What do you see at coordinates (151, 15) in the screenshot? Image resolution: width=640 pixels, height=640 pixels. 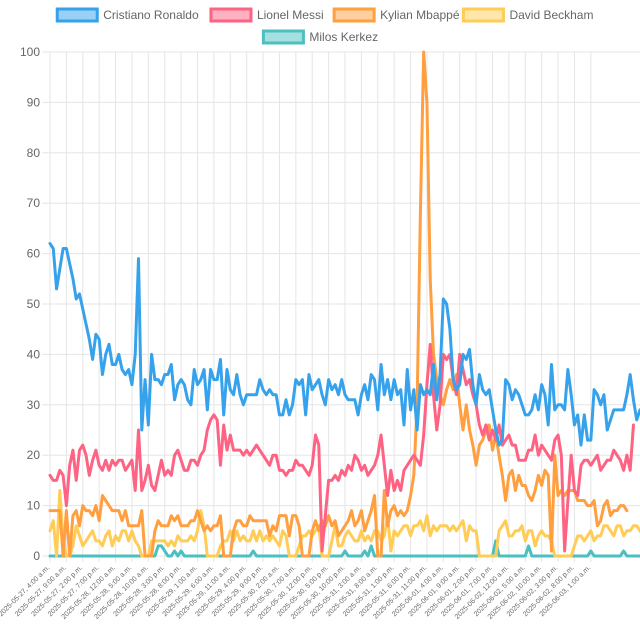 I see `legend-label: Cristiano Ronaldo` at bounding box center [151, 15].